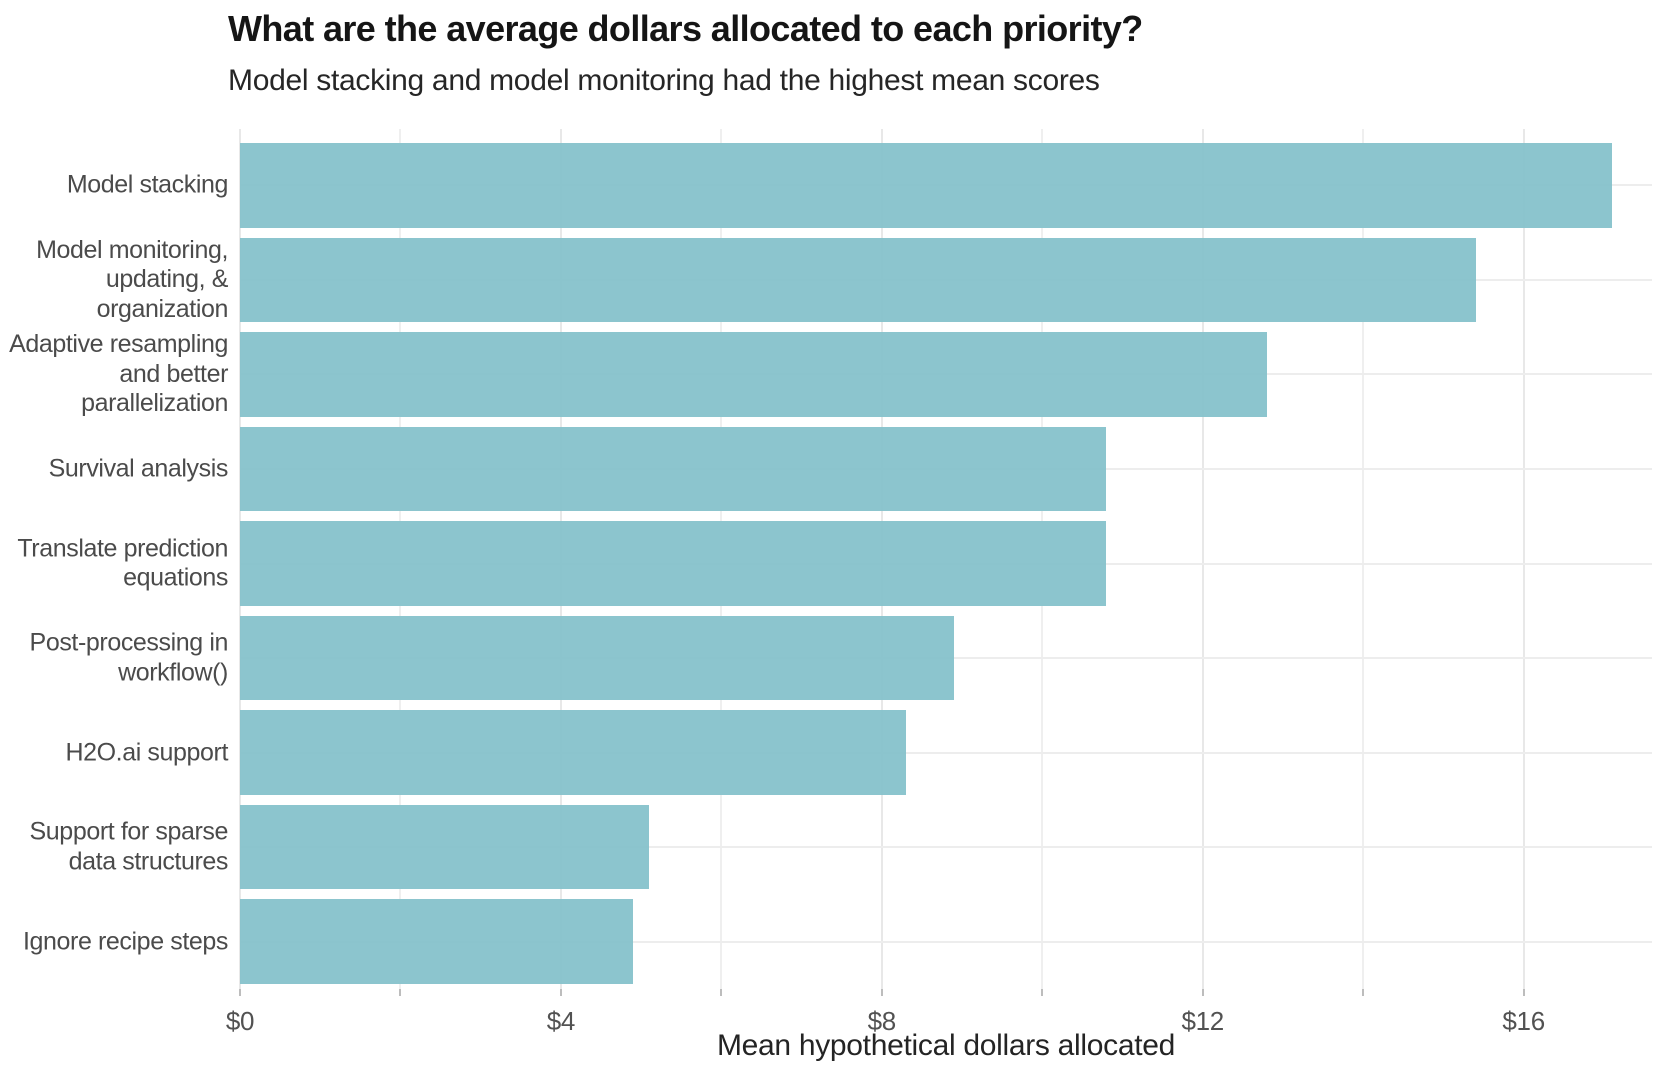 The image size is (1660, 1088). Describe the element at coordinates (939, 1019) in the screenshot. I see `x-axis: $0 $4 $8 $12 $16` at that location.